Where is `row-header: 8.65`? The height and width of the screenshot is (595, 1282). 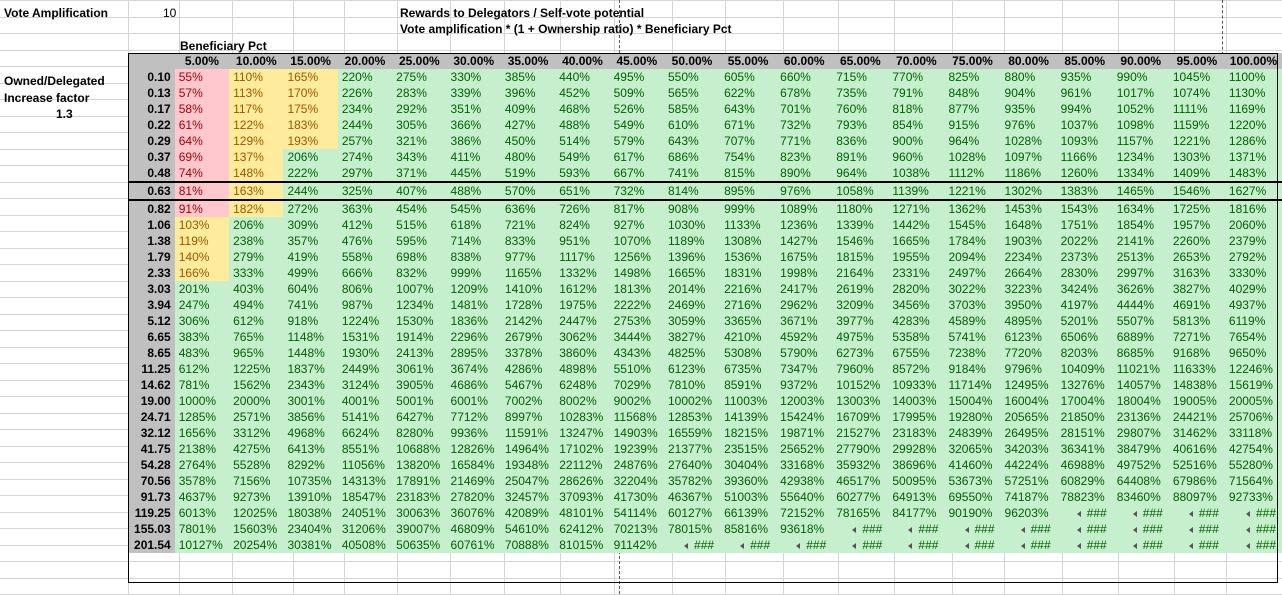
row-header: 8.65 is located at coordinates (151, 353).